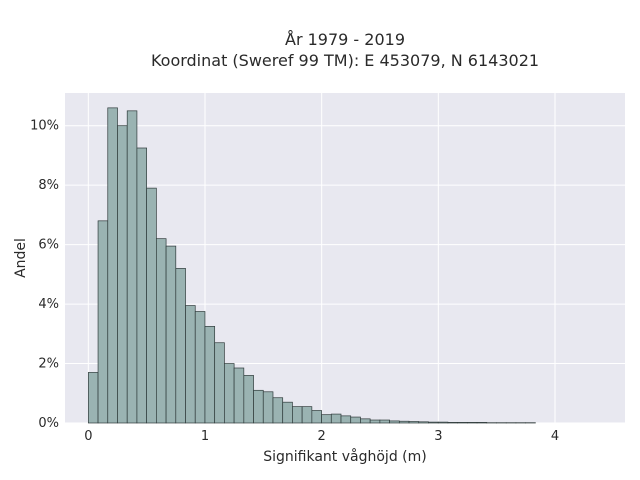 This screenshot has width=640, height=480. What do you see at coordinates (555, 436) in the screenshot?
I see `x-tick-label: 4` at bounding box center [555, 436].